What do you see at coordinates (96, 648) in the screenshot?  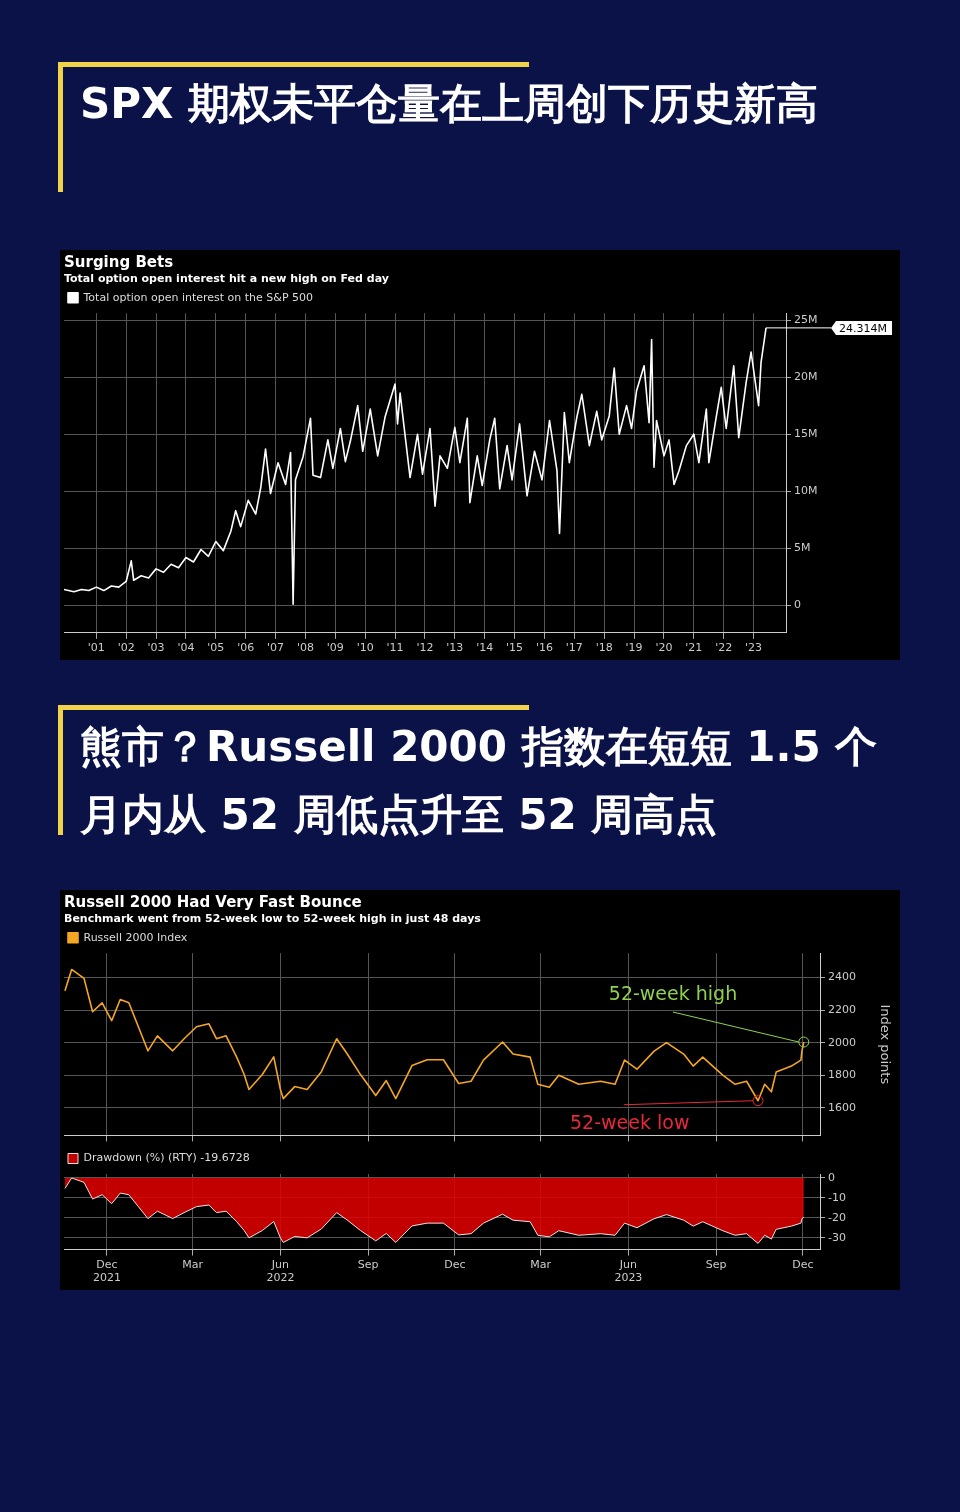 I see `x-tick-label: '01` at bounding box center [96, 648].